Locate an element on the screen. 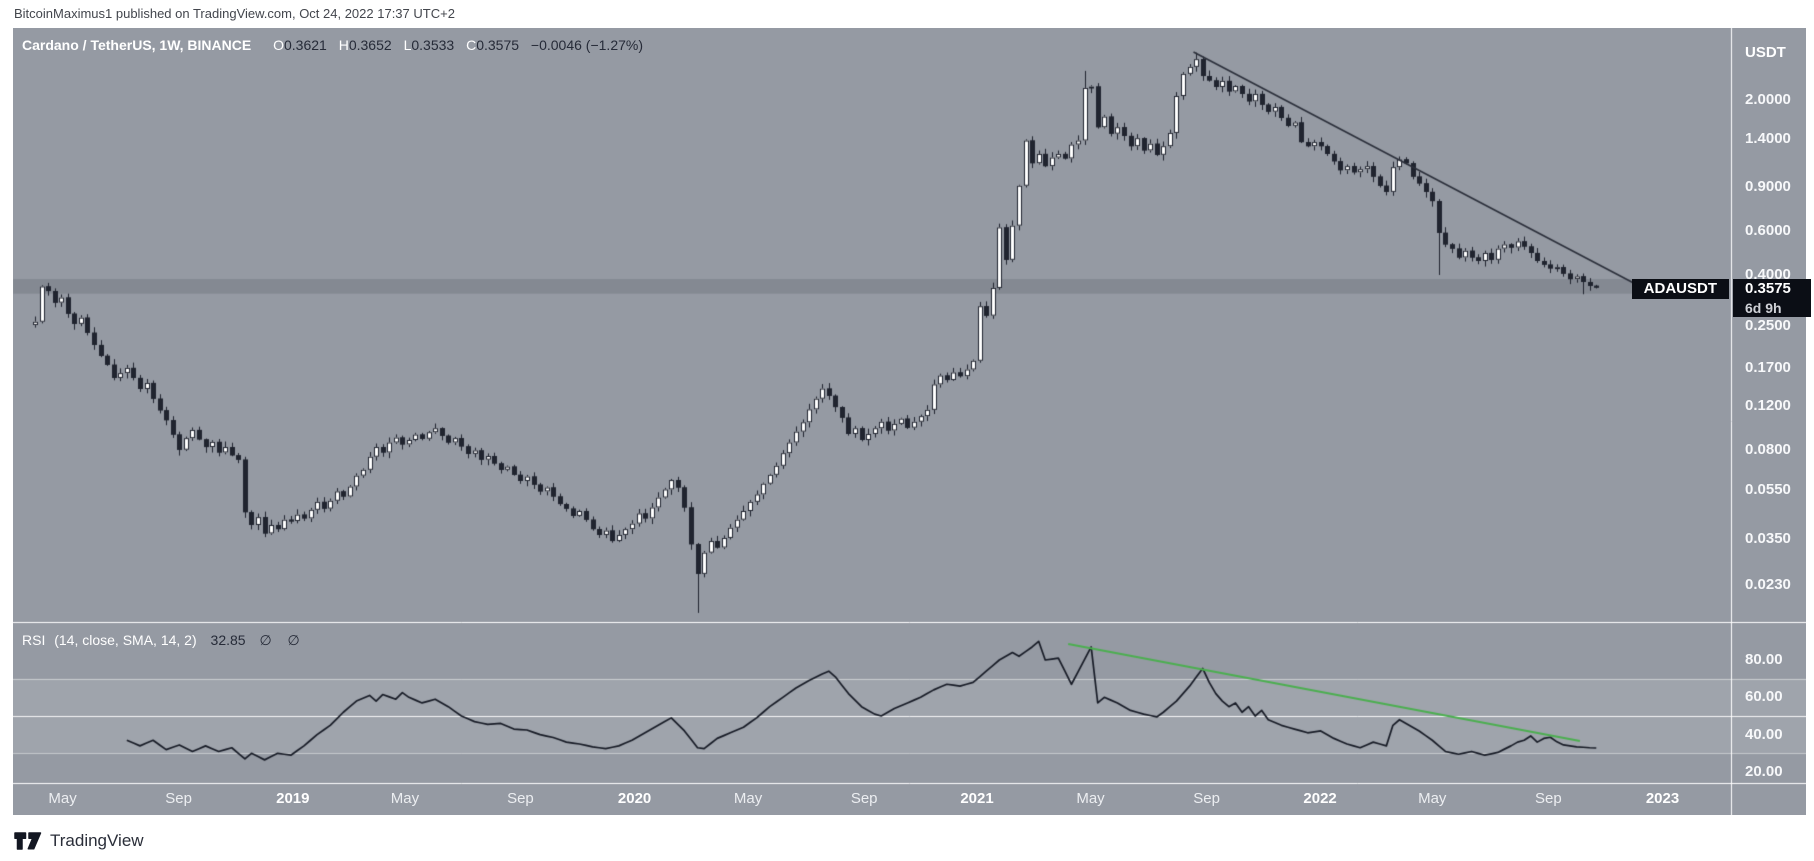 The image size is (1814, 861). rsi-value: 32.85 is located at coordinates (228, 640).